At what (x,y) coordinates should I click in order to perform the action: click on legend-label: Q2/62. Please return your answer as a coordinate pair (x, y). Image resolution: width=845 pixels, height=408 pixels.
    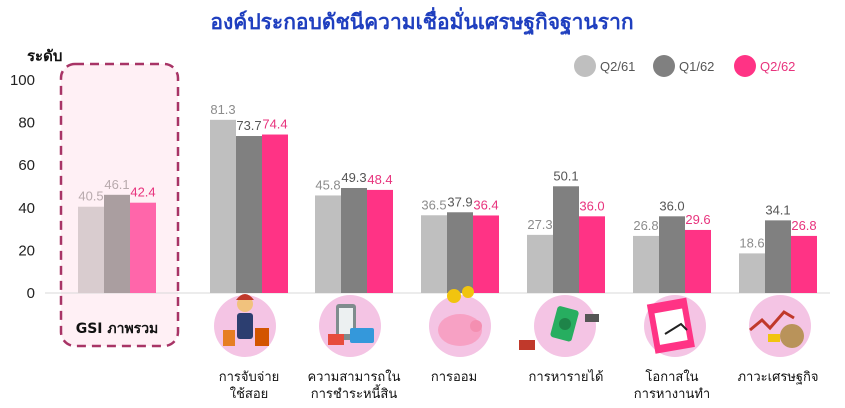
    Looking at the image, I should click on (777, 66).